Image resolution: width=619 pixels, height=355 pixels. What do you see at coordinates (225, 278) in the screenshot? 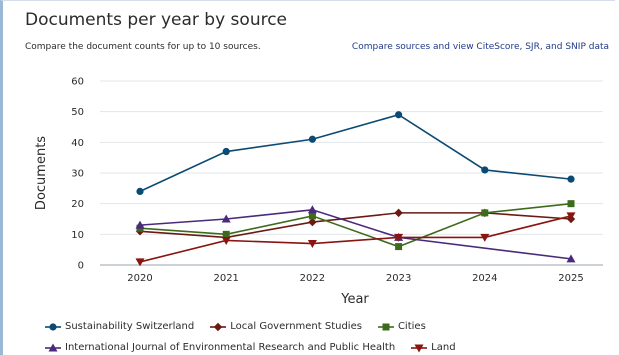
I see `x-tick-label: 2021` at bounding box center [225, 278].